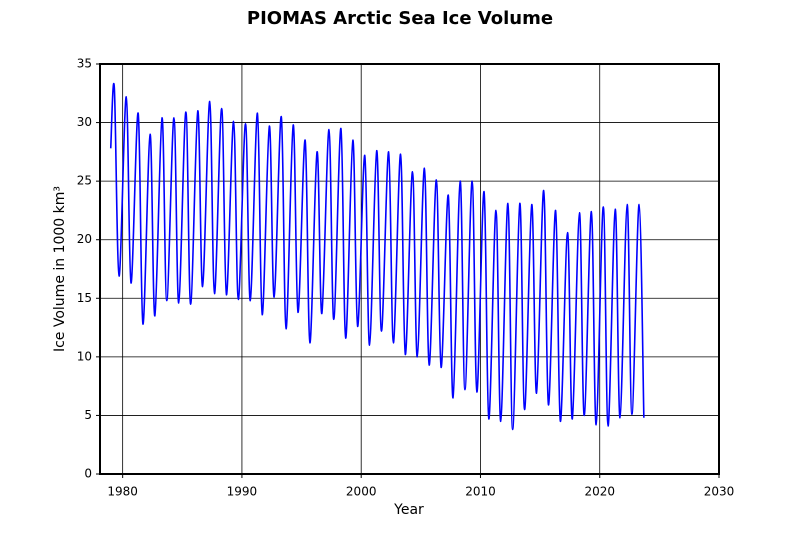 The image size is (800, 538). Describe the element at coordinates (84, 181) in the screenshot. I see `y-tick-label: 25` at that location.